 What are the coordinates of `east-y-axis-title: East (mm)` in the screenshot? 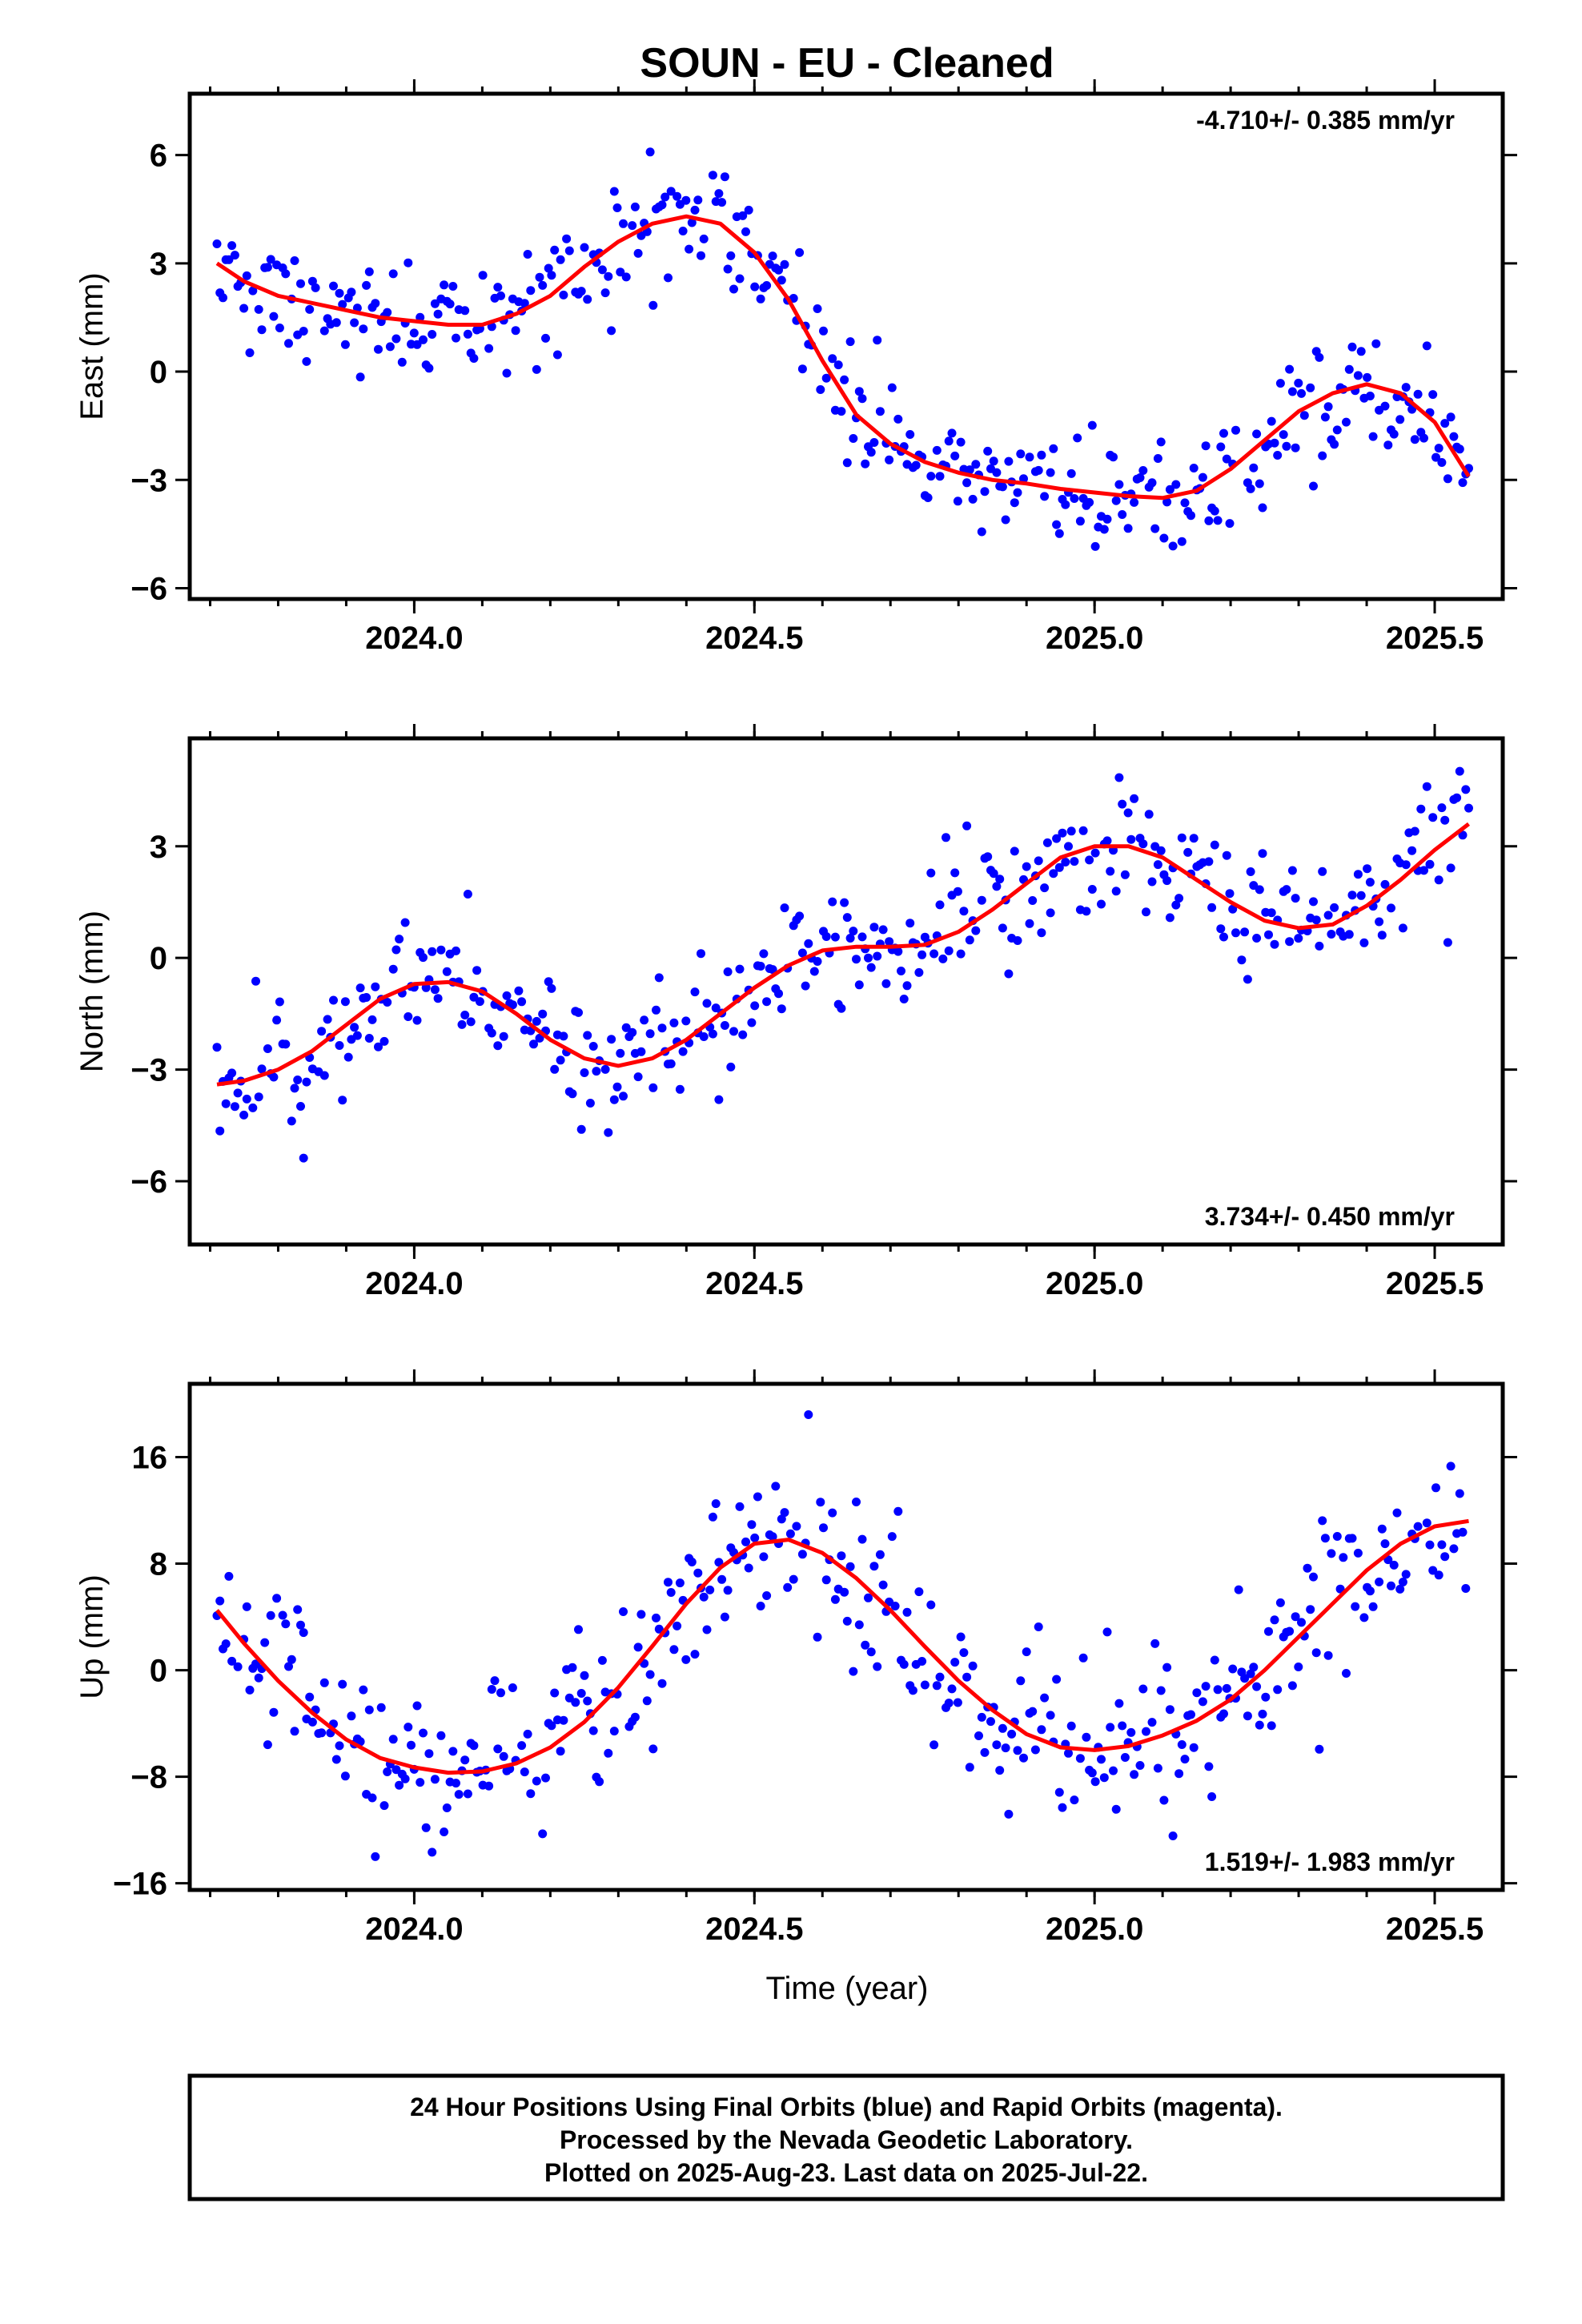 It's located at (92, 346).